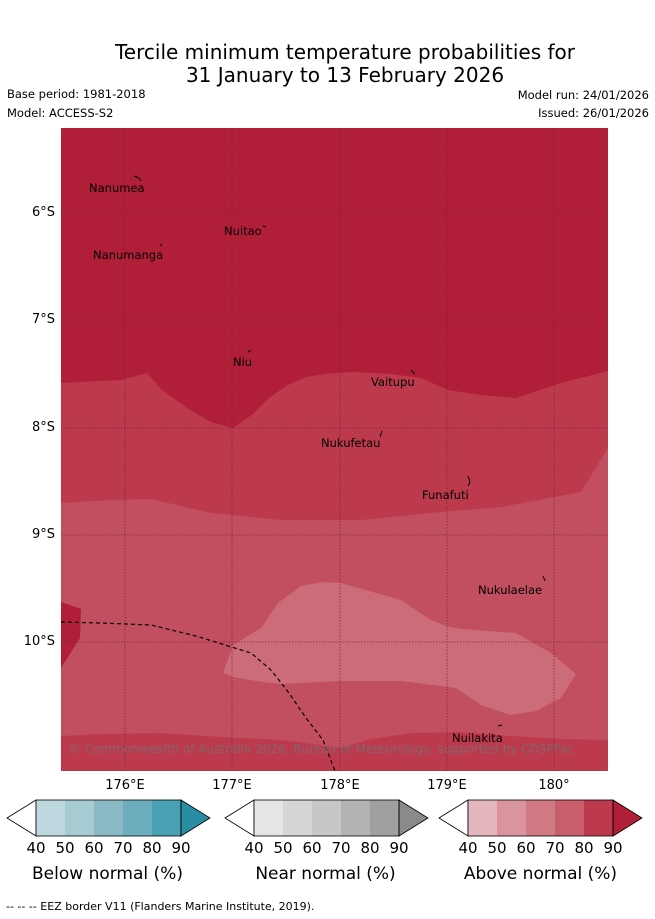 The height and width of the screenshot is (919, 655). Describe the element at coordinates (445, 495) in the screenshot. I see `place-funafuti: Funafuti` at that location.